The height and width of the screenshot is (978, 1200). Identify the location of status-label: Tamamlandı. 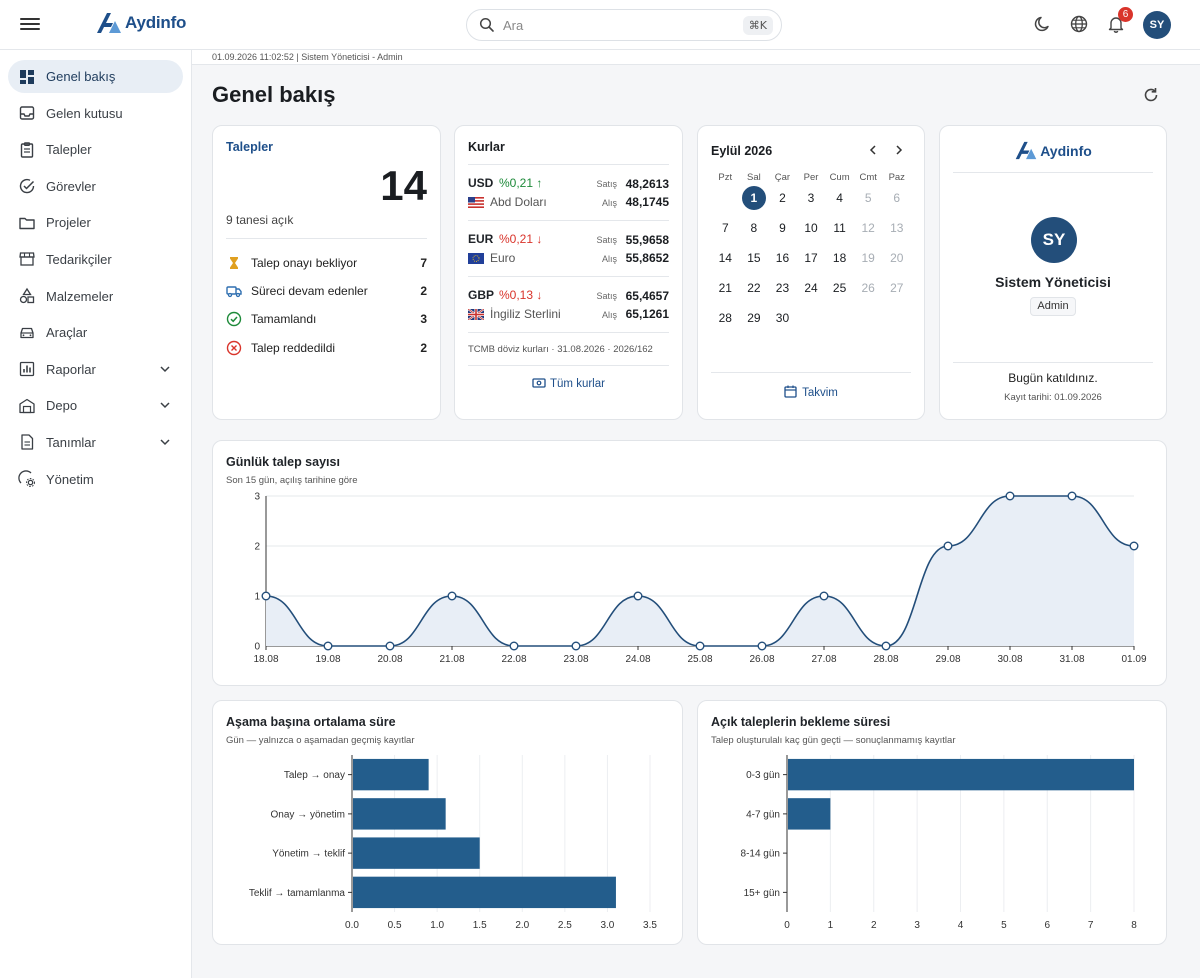
(284, 319).